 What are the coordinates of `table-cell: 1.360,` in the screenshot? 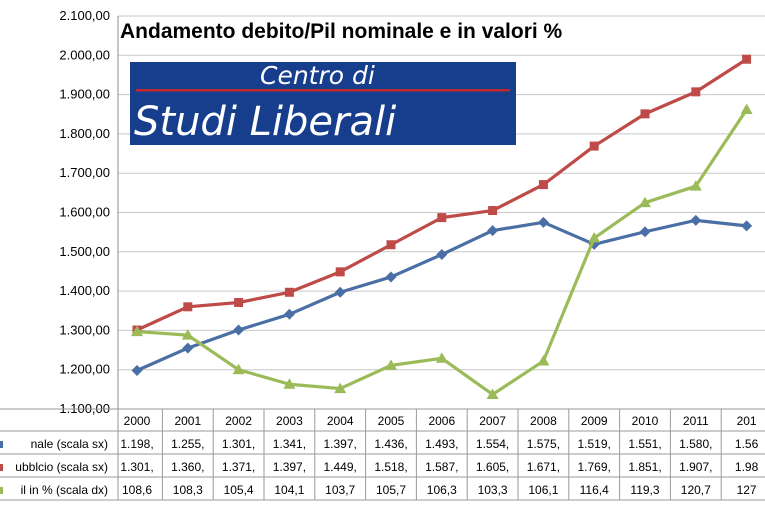 It's located at (187, 467).